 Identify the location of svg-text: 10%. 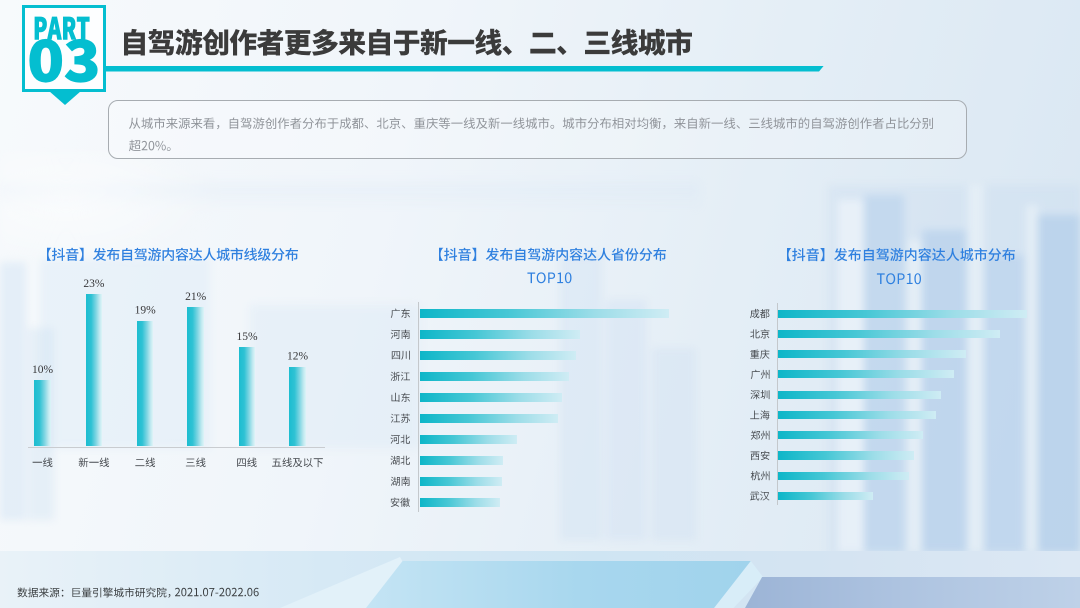
(43, 370).